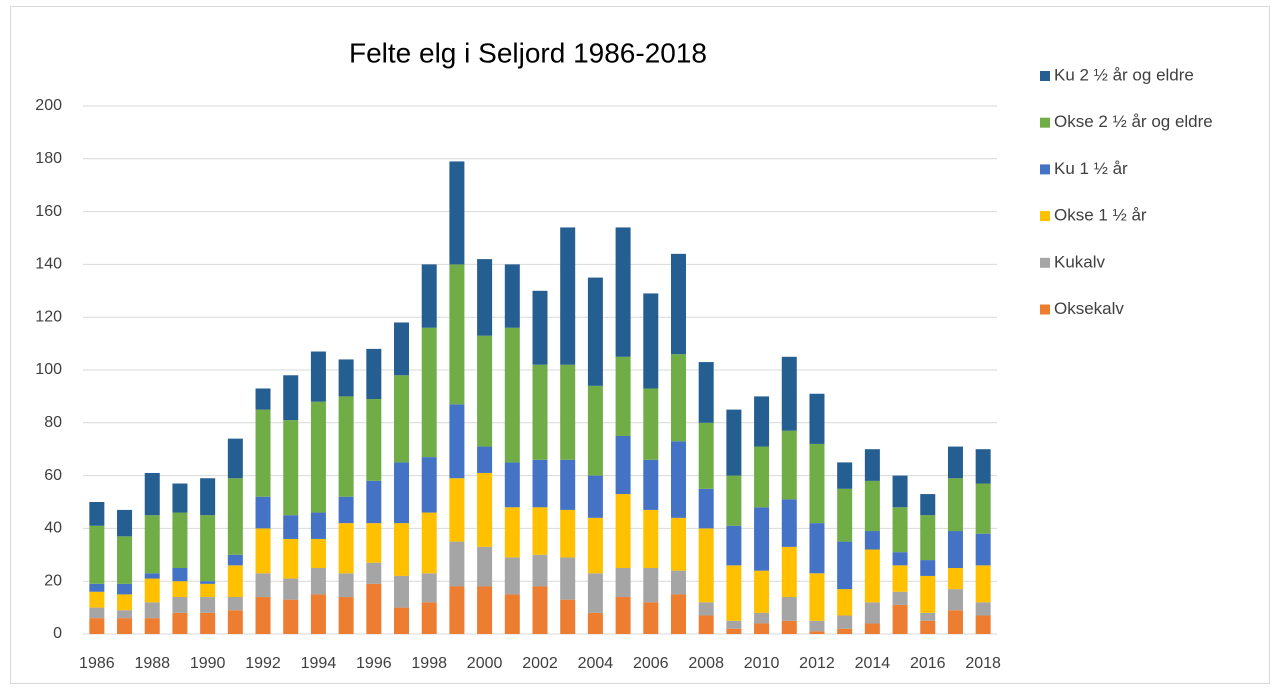 The height and width of the screenshot is (695, 1280). Describe the element at coordinates (53, 422) in the screenshot. I see `y-tick-label: 80` at that location.